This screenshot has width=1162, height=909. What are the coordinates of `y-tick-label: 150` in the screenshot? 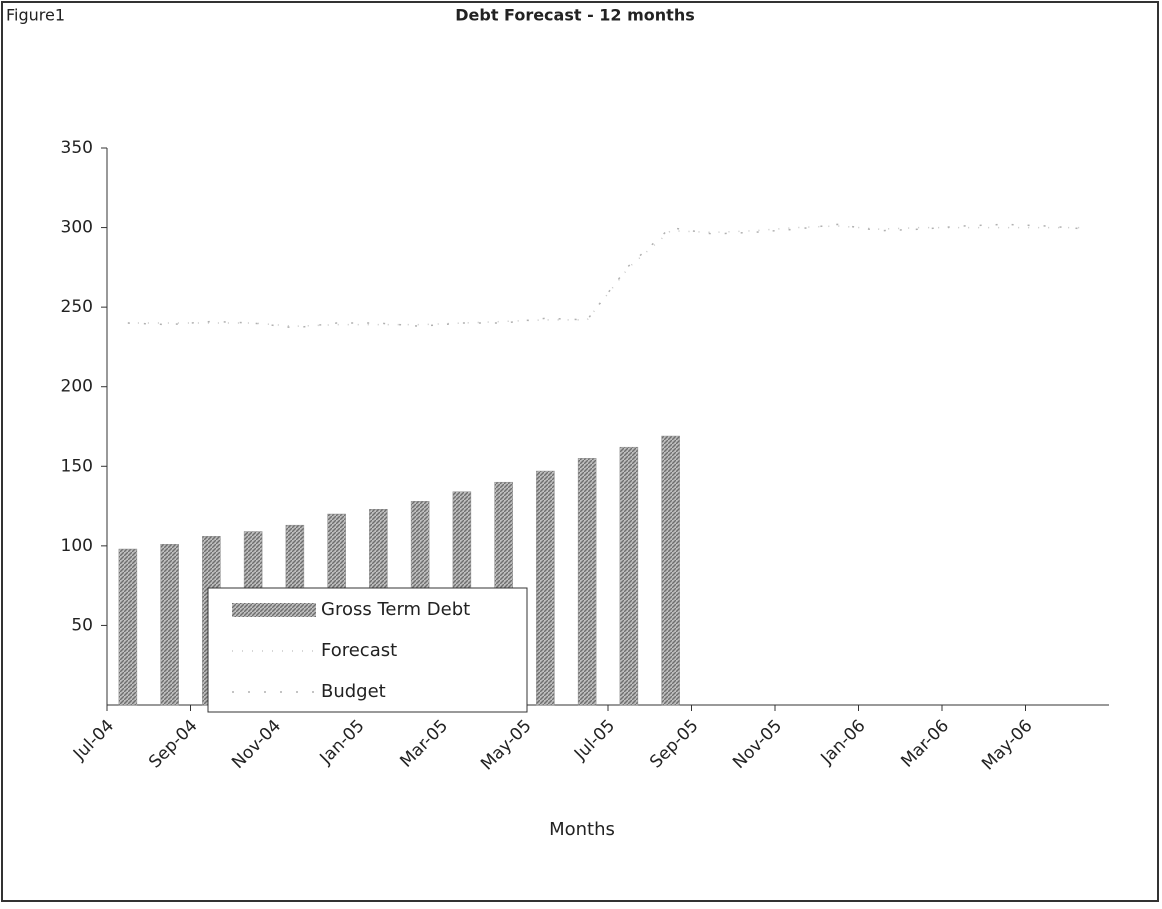 It's located at (77, 466).